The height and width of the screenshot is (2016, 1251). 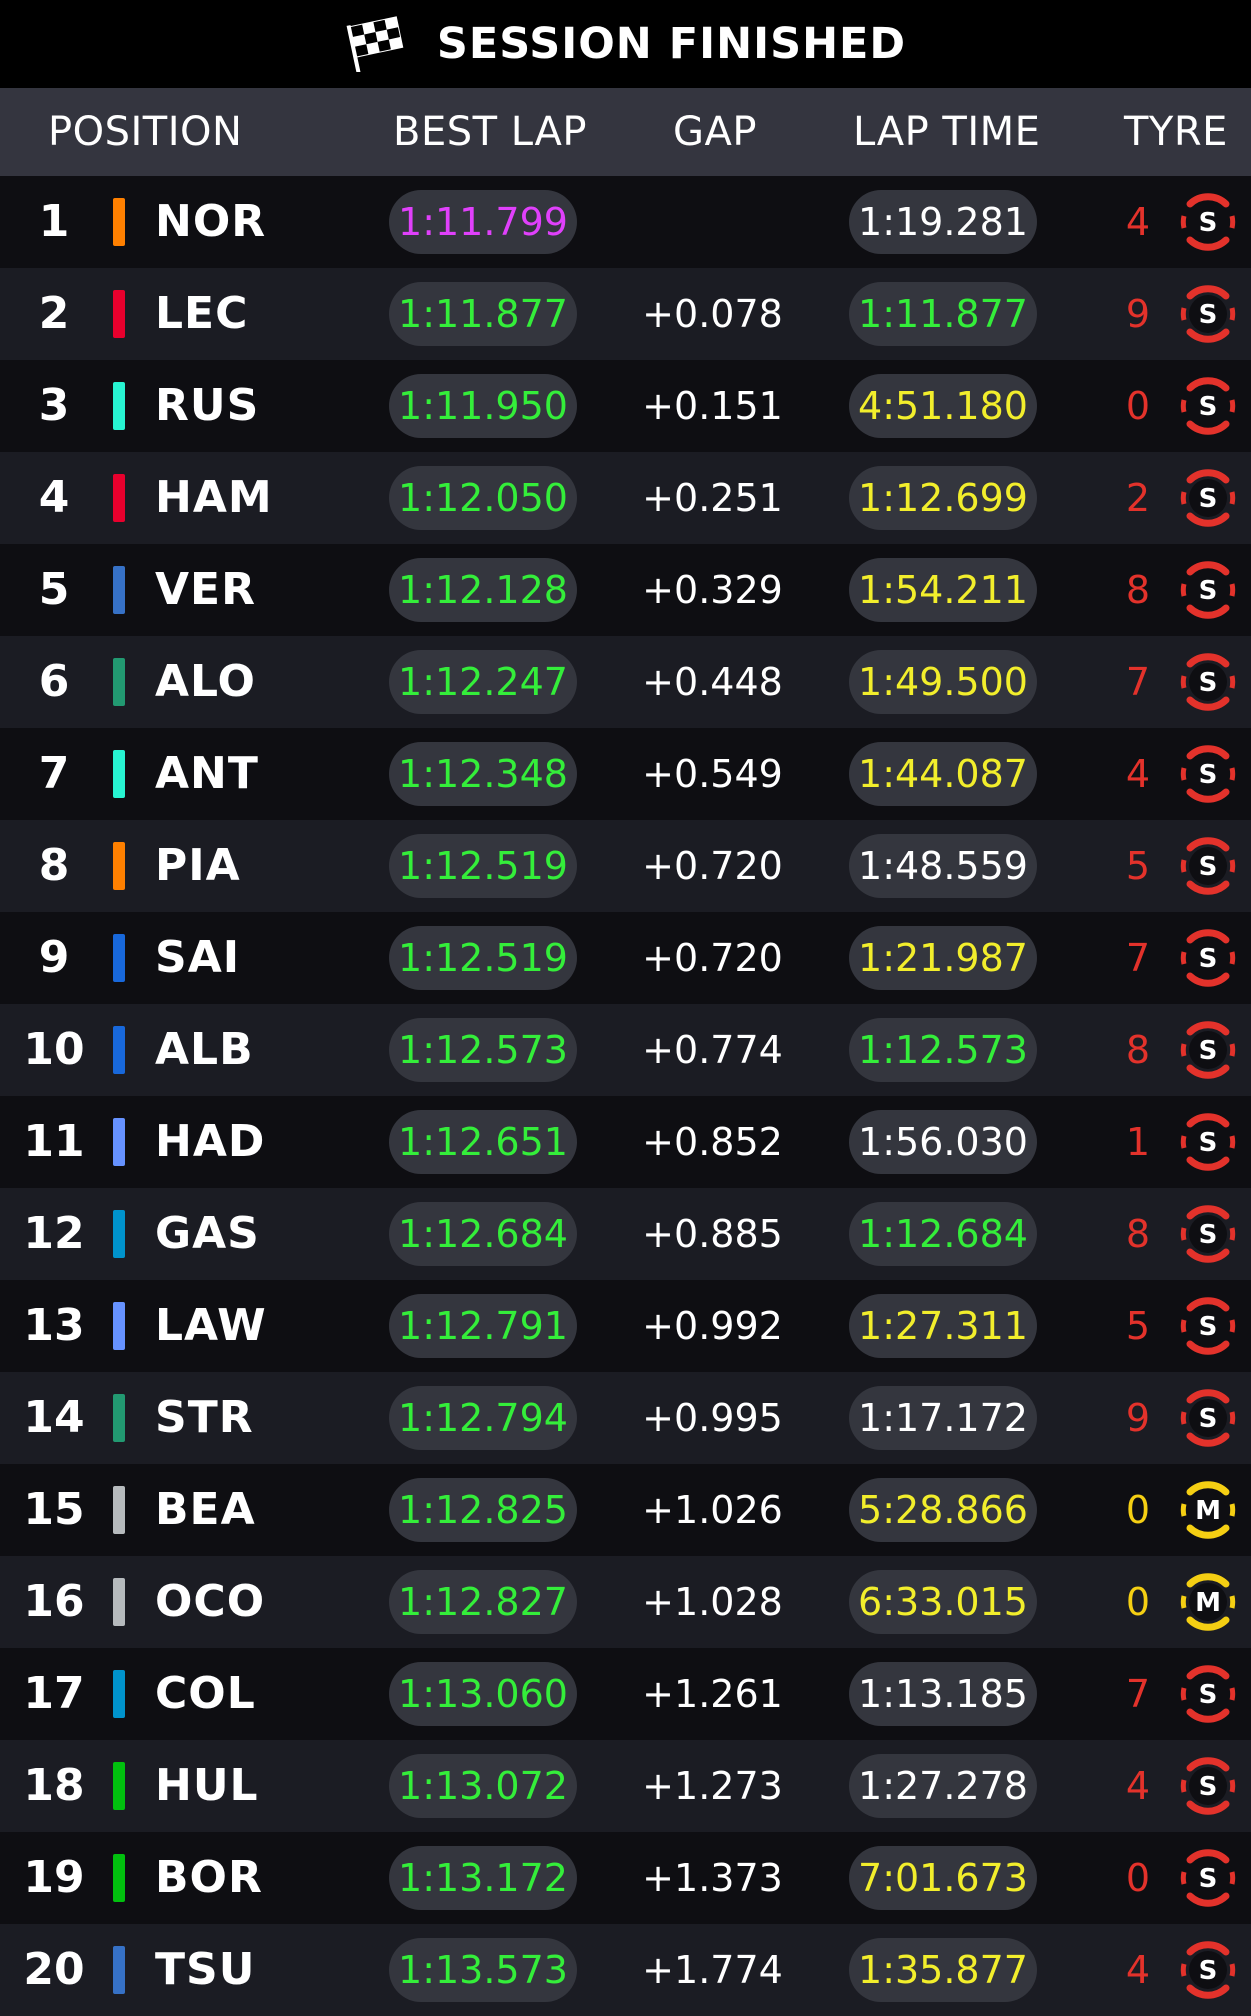 I want to click on last-lap-time: 1:11.877, so click(x=943, y=314).